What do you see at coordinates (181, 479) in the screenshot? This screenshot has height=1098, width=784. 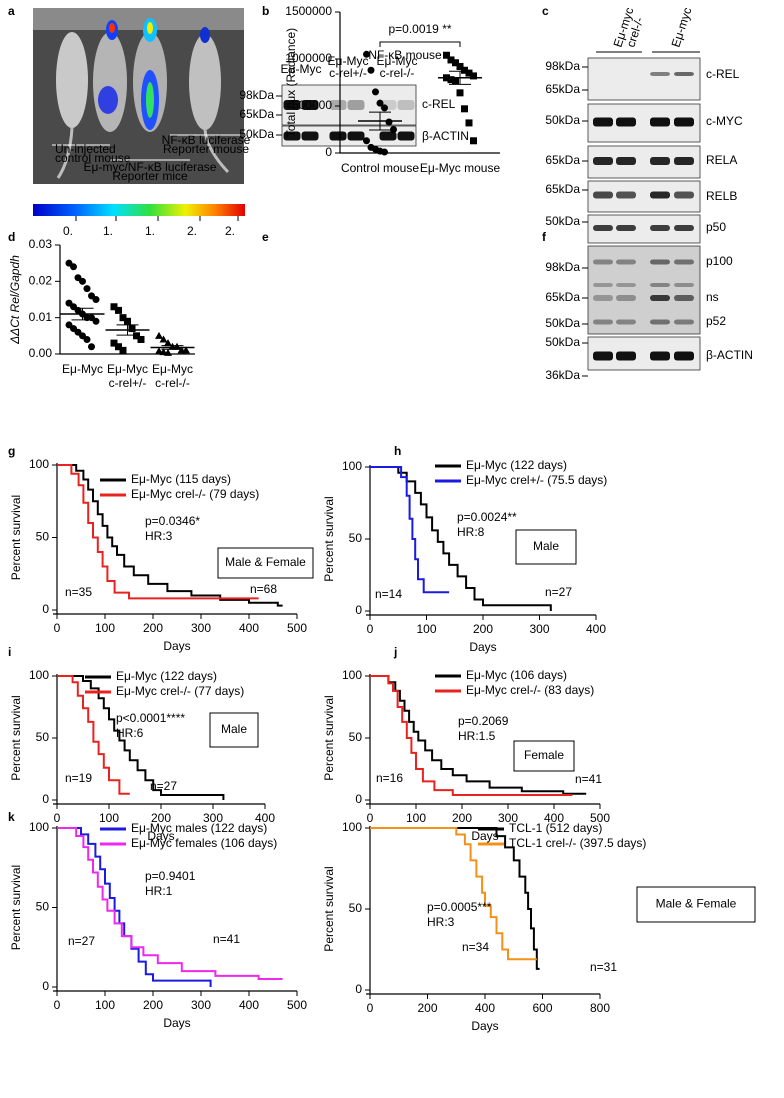 I see `legend-label: Eμ-Myc (115 days)` at bounding box center [181, 479].